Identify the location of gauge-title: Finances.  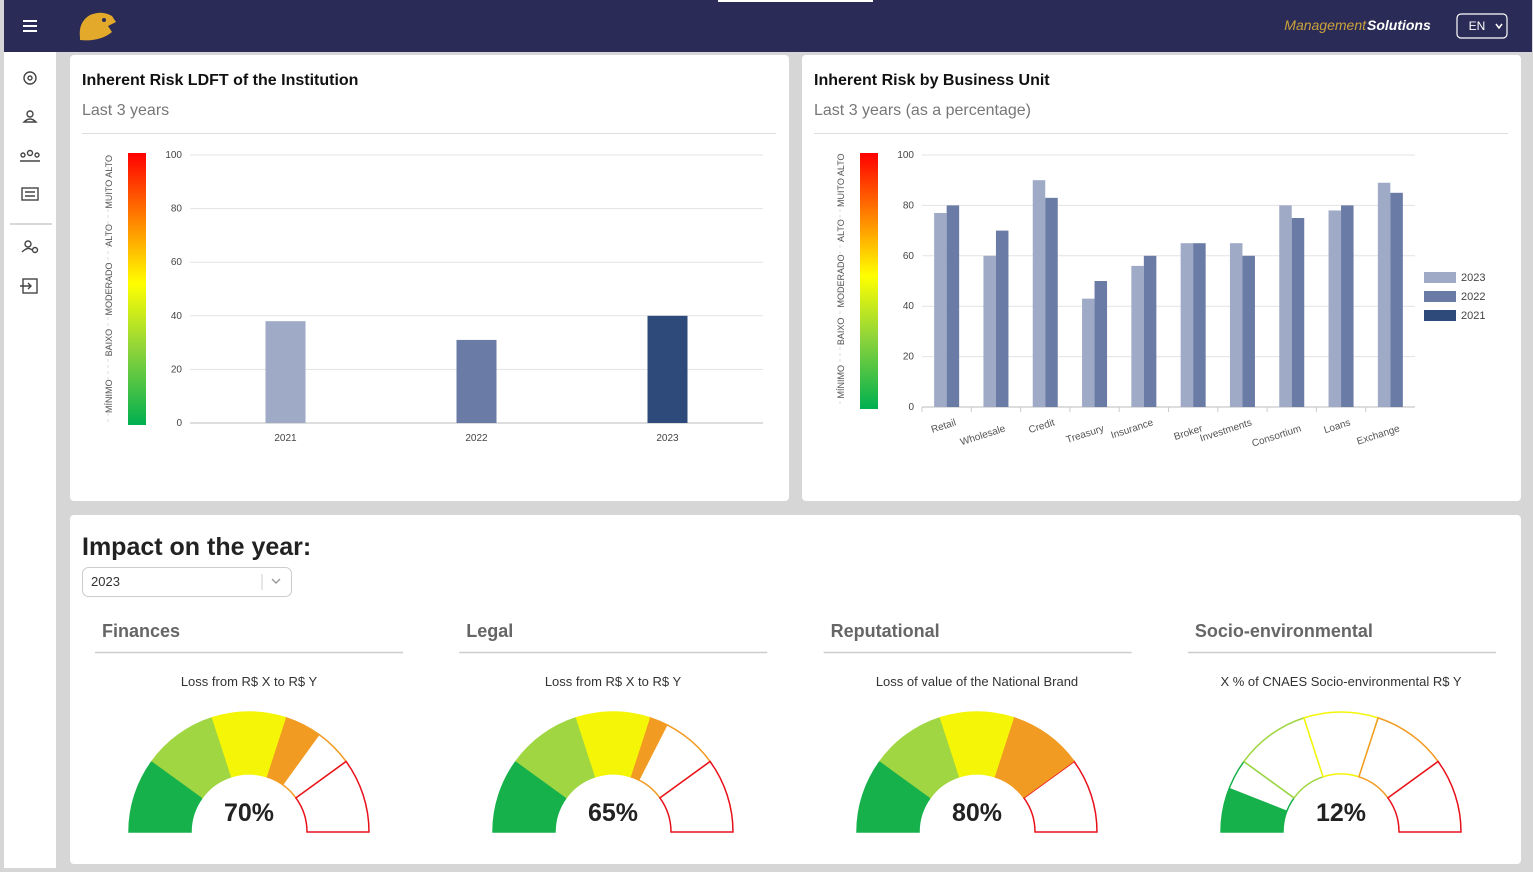
(141, 631).